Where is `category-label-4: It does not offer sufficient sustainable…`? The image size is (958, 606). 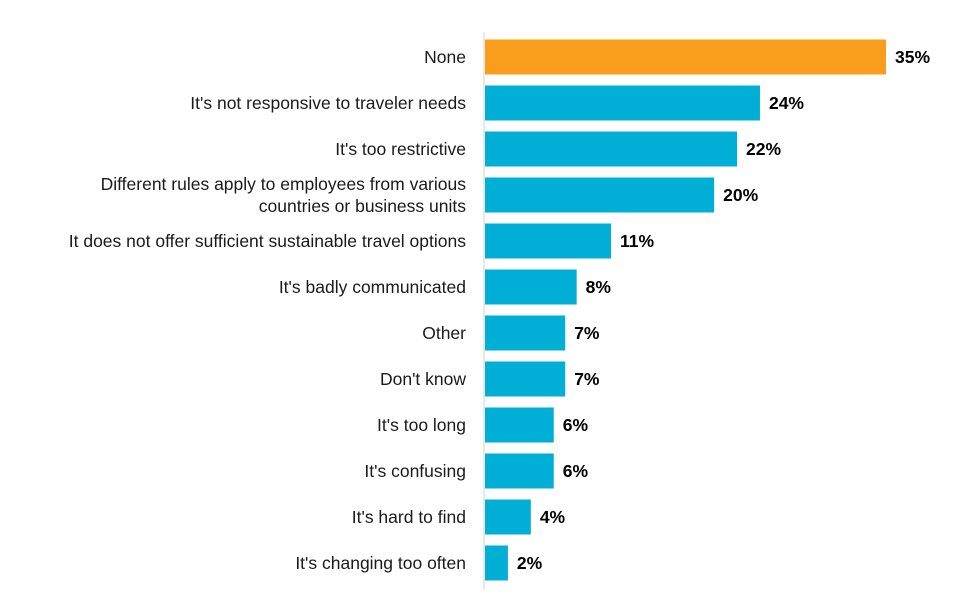
category-label-4: It does not offer sufficient sustainable… is located at coordinates (267, 241).